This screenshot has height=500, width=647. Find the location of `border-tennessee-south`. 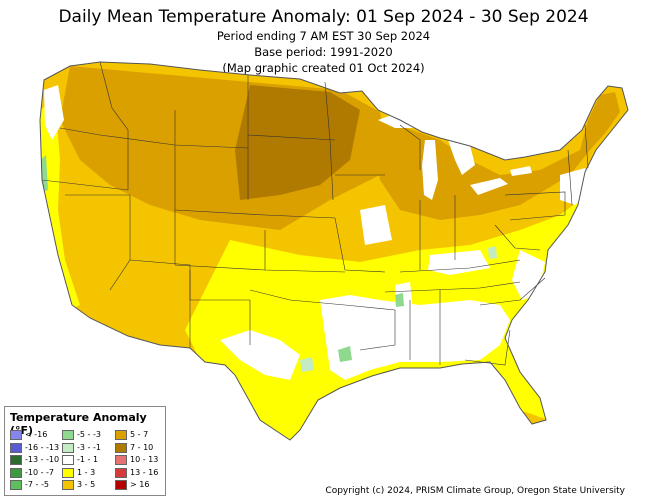

border-tennessee-south is located at coordinates (452, 287).